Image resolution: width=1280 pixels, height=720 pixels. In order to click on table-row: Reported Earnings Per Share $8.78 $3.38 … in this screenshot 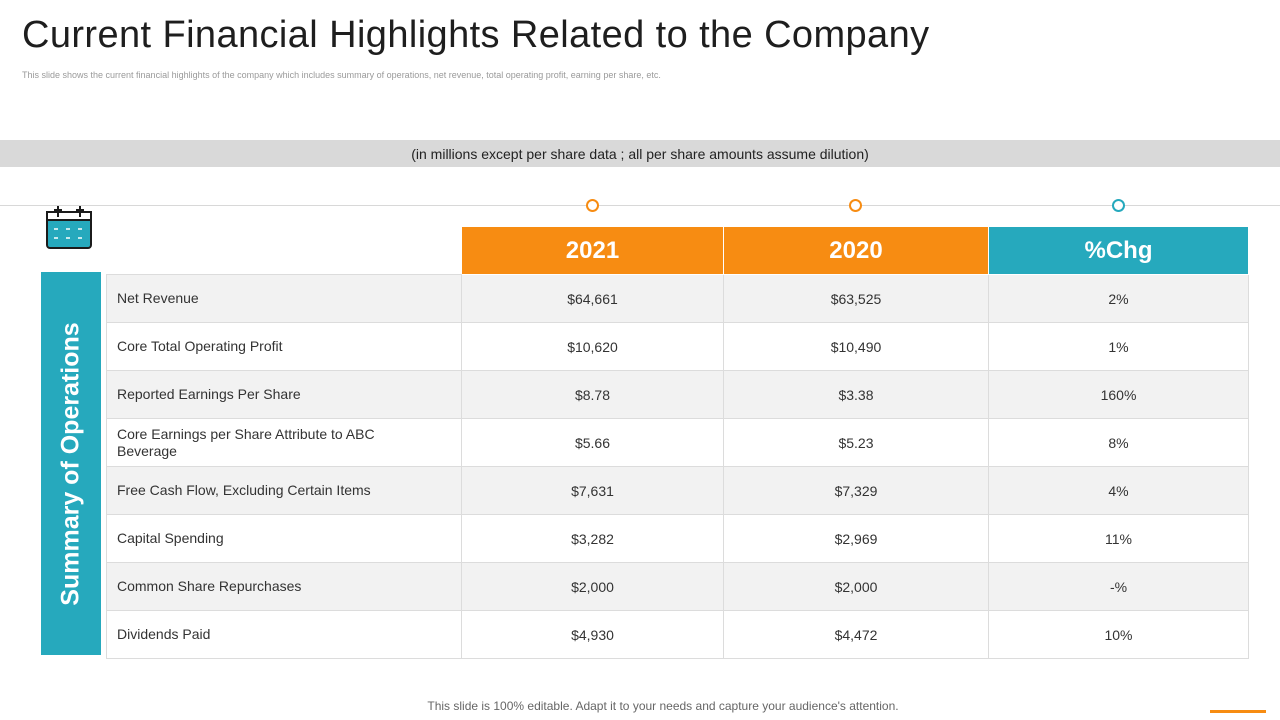, I will do `click(677, 394)`.